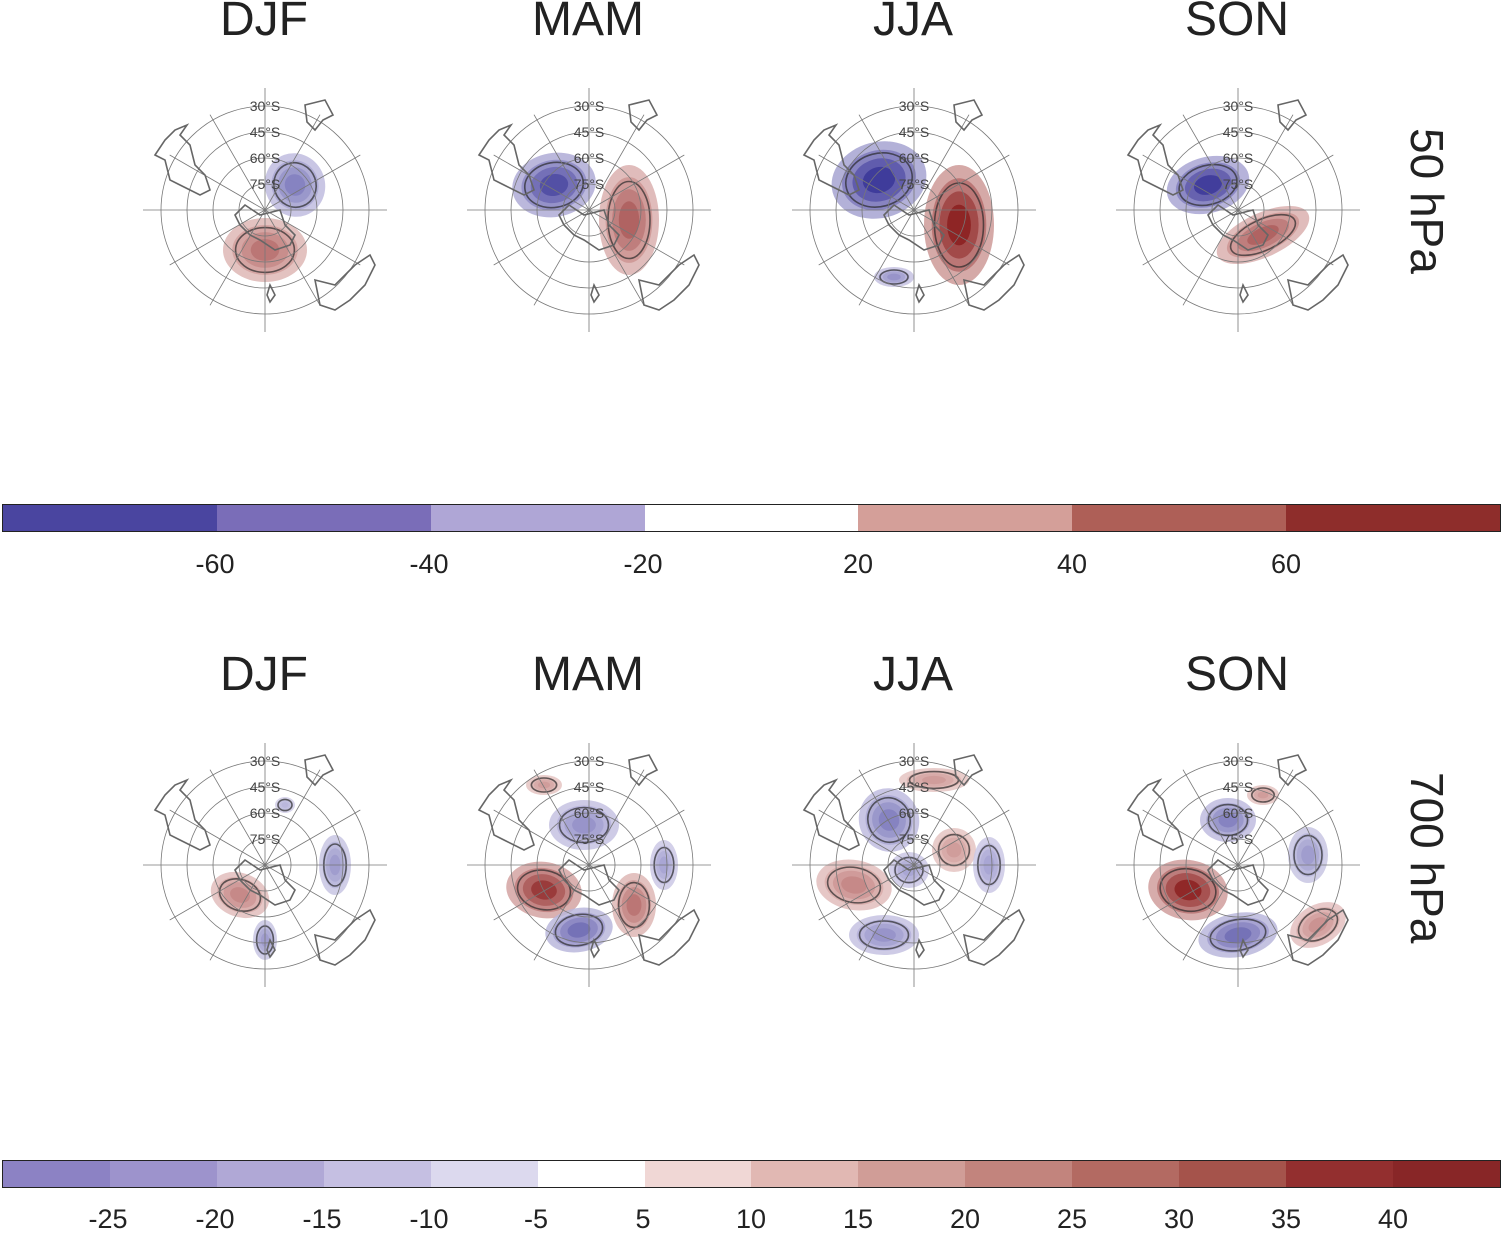 The image size is (1503, 1235). I want to click on latitude-label: 75°S, so click(589, 839).